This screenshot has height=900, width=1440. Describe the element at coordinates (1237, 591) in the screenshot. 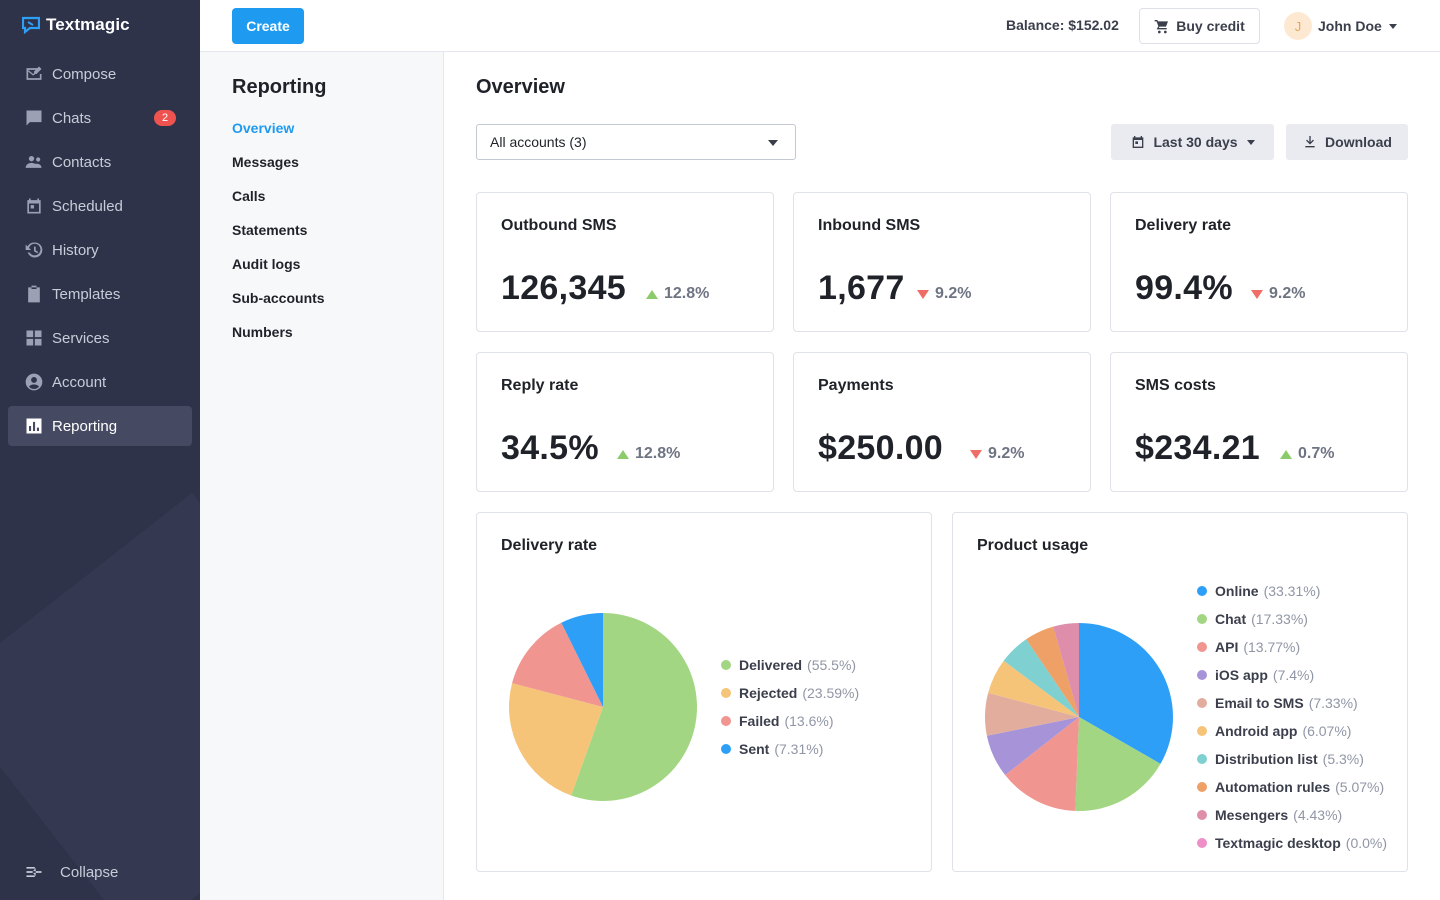

I see `legend-label: Online` at that location.